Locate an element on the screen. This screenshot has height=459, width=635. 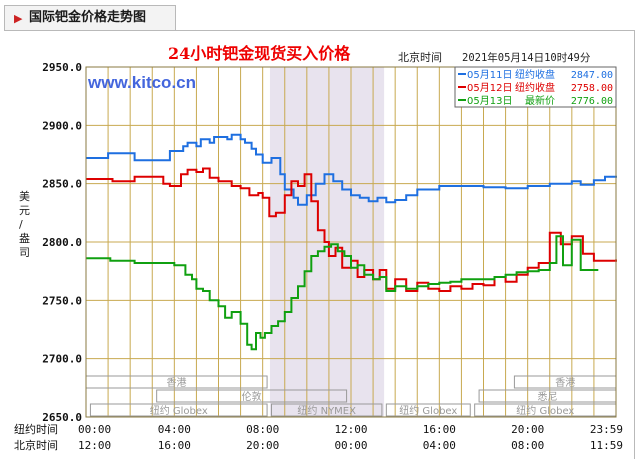
x-row-label: 北京时间 is located at coordinates (36, 445).